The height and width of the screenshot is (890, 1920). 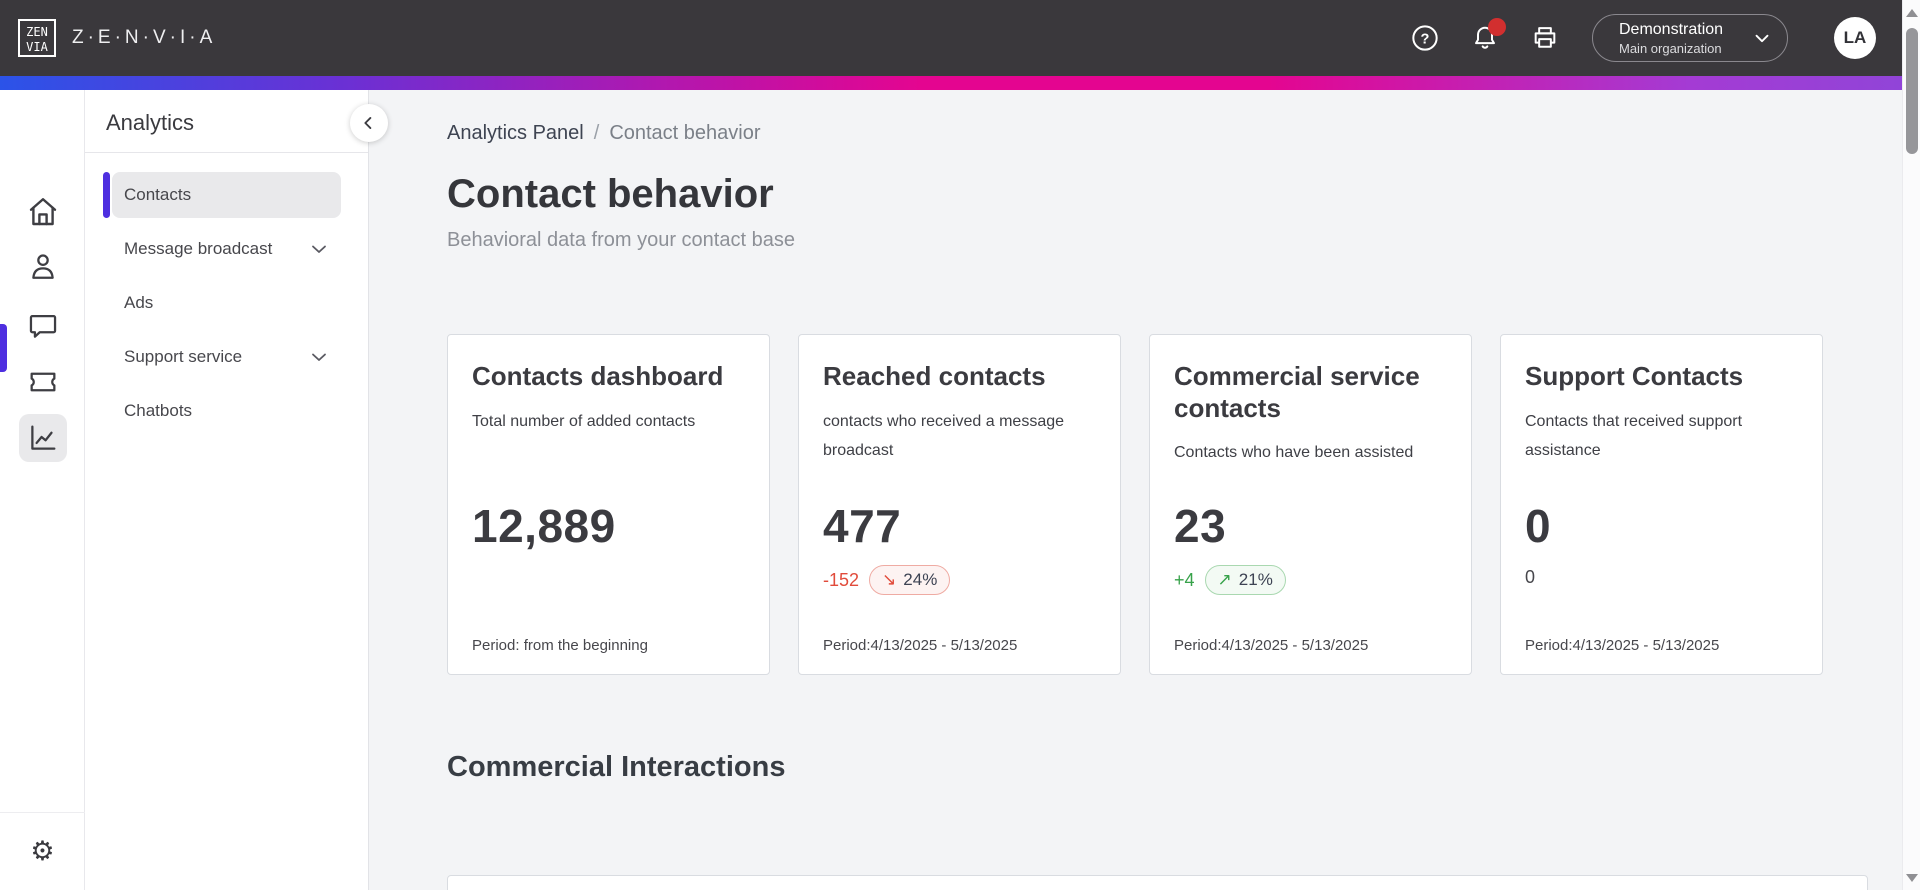 I want to click on scrollbar-thumb, so click(x=1912, y=91).